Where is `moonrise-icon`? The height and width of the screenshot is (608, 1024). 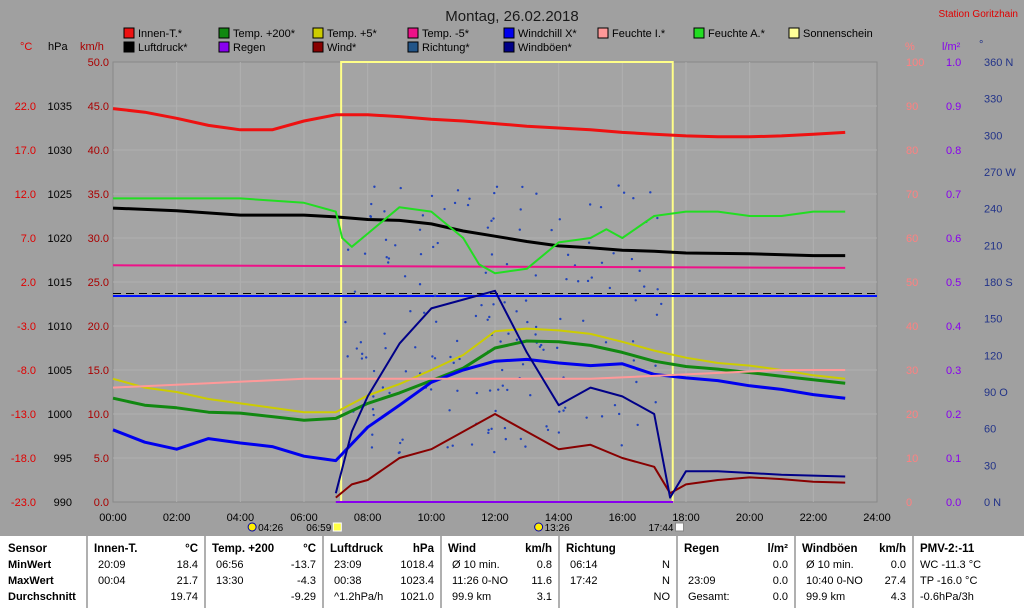
moonrise-icon is located at coordinates (539, 527).